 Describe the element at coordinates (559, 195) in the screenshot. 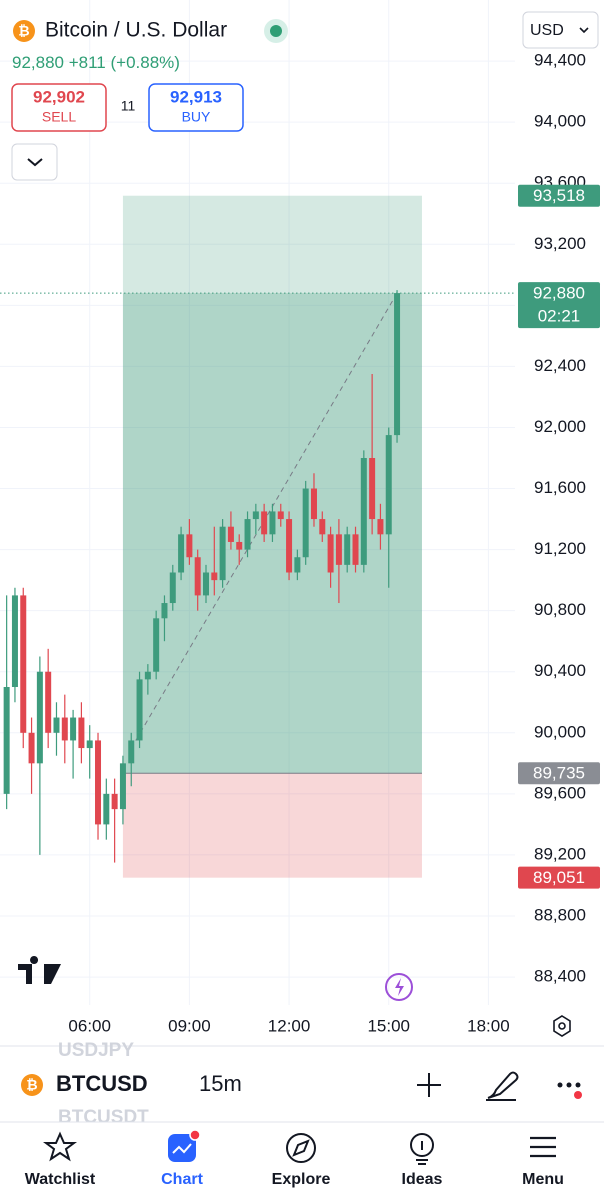

I see `price-tag-label: 93,518` at that location.